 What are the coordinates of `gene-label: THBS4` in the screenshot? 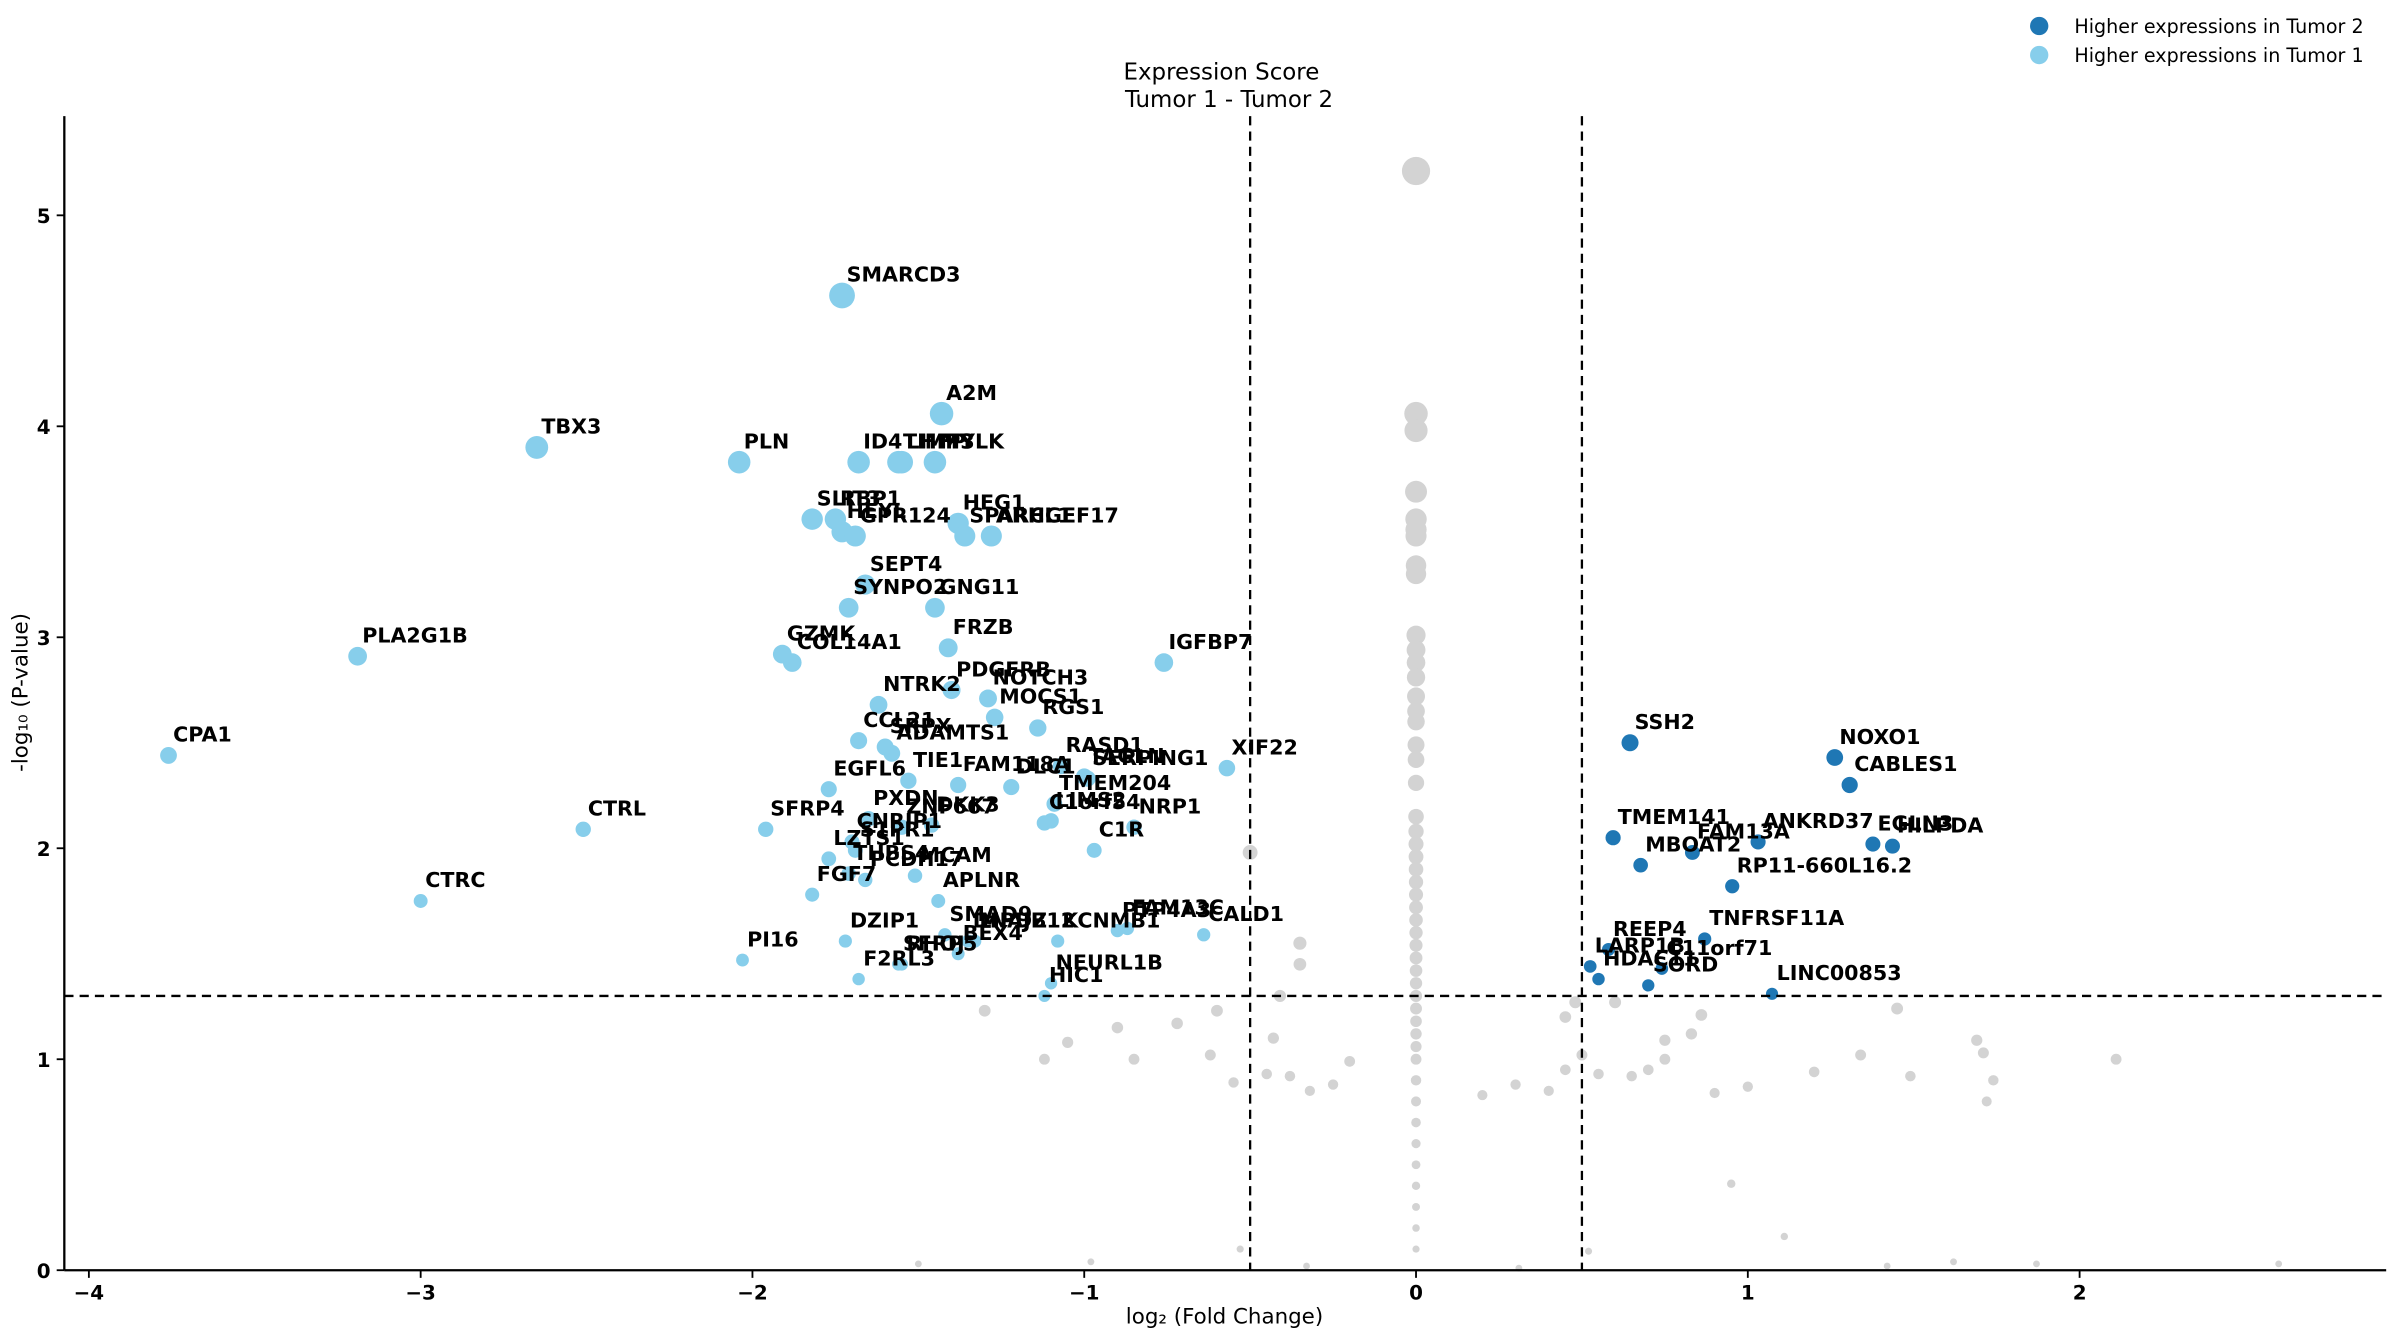 It's located at (891, 853).